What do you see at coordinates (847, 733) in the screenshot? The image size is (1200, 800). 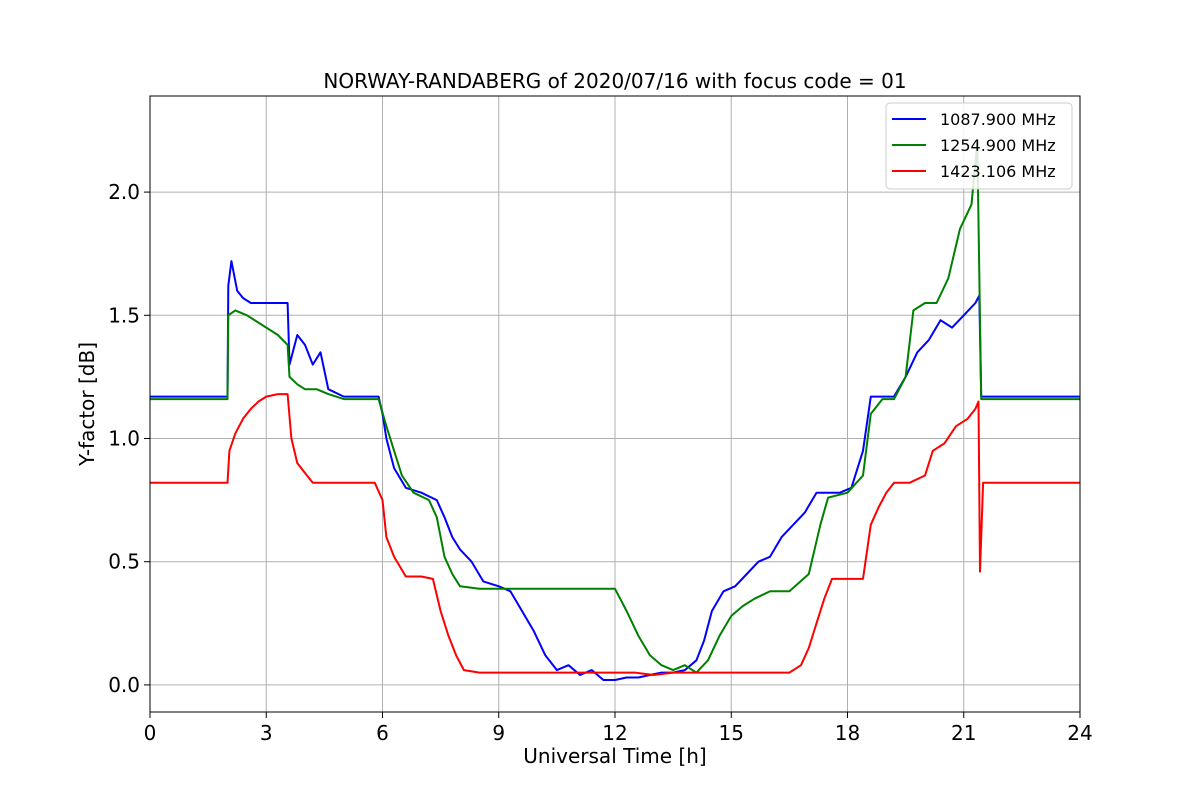 I see `x-tick-label: 18` at bounding box center [847, 733].